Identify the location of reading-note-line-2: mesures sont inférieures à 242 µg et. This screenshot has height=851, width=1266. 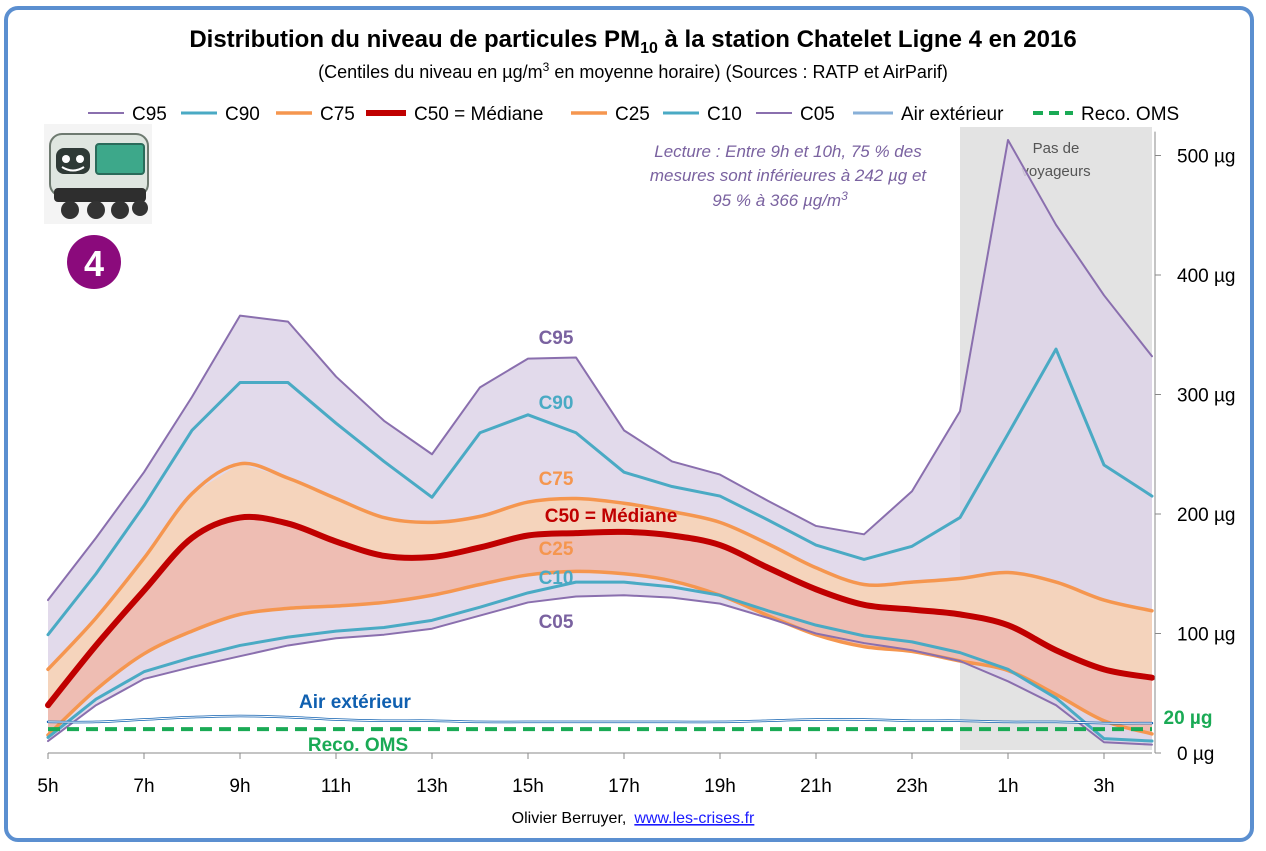
(789, 175).